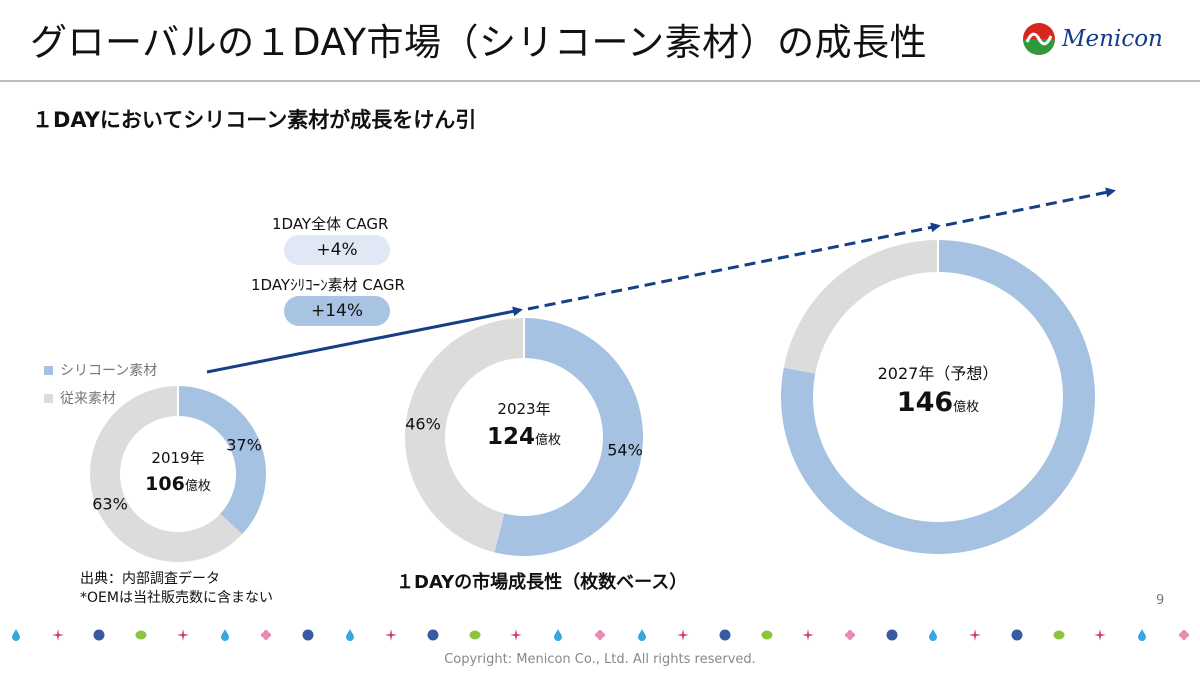 The height and width of the screenshot is (677, 1200). What do you see at coordinates (423, 424) in the screenshot?
I see `conventional-pct-label: 46%` at bounding box center [423, 424].